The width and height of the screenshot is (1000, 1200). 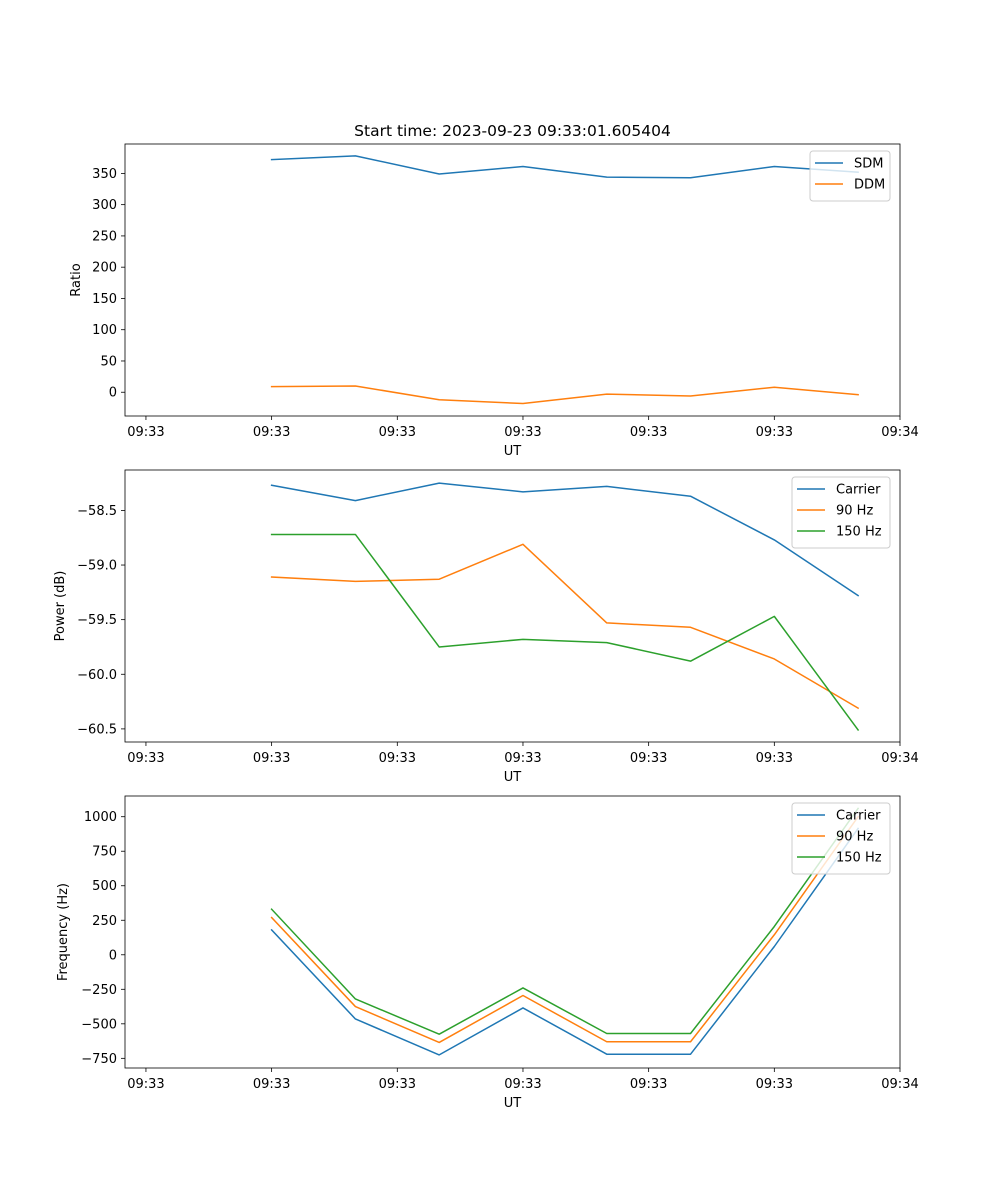 What do you see at coordinates (104, 852) in the screenshot?
I see `y-tick-label: 750` at bounding box center [104, 852].